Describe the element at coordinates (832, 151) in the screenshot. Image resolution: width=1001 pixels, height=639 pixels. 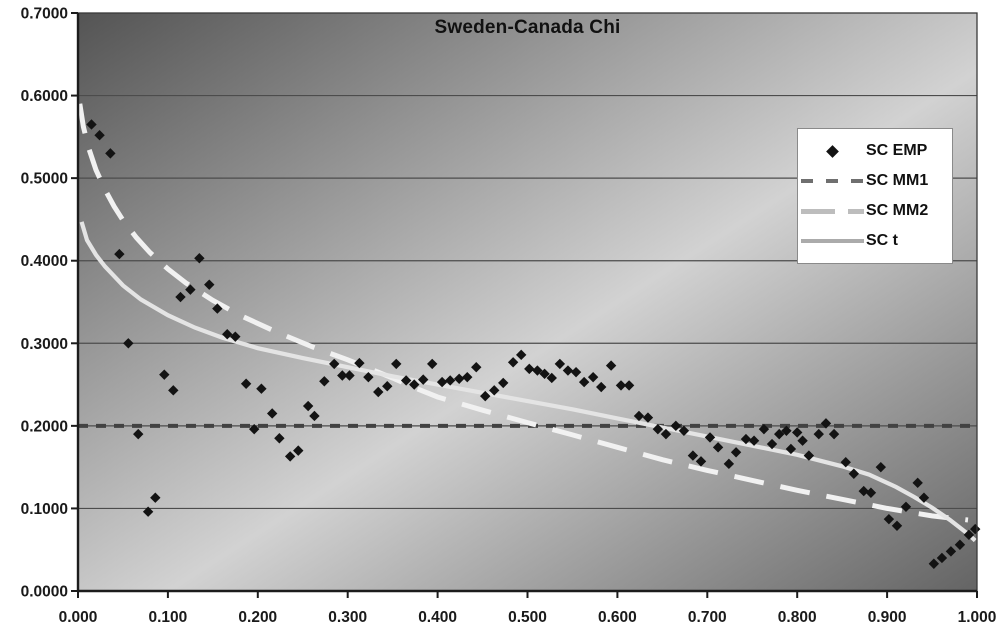
I see `legend-marker-diamond-icon` at that location.